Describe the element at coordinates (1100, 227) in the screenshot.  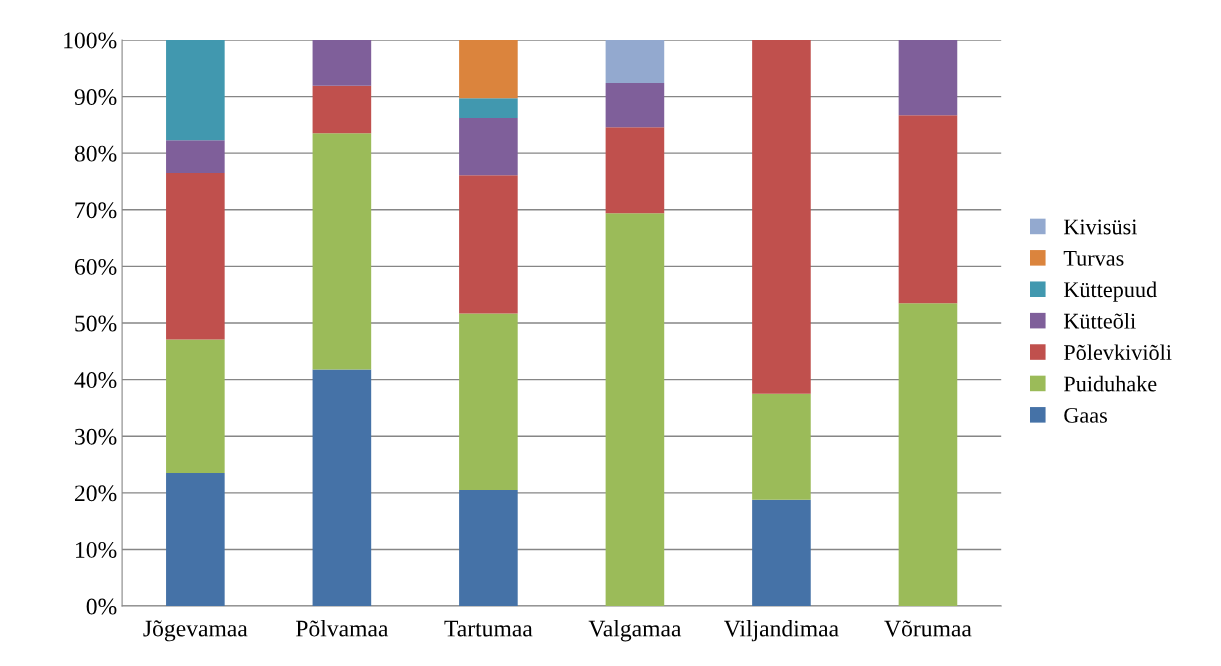
I see `legend-label: Kivisüsi` at that location.